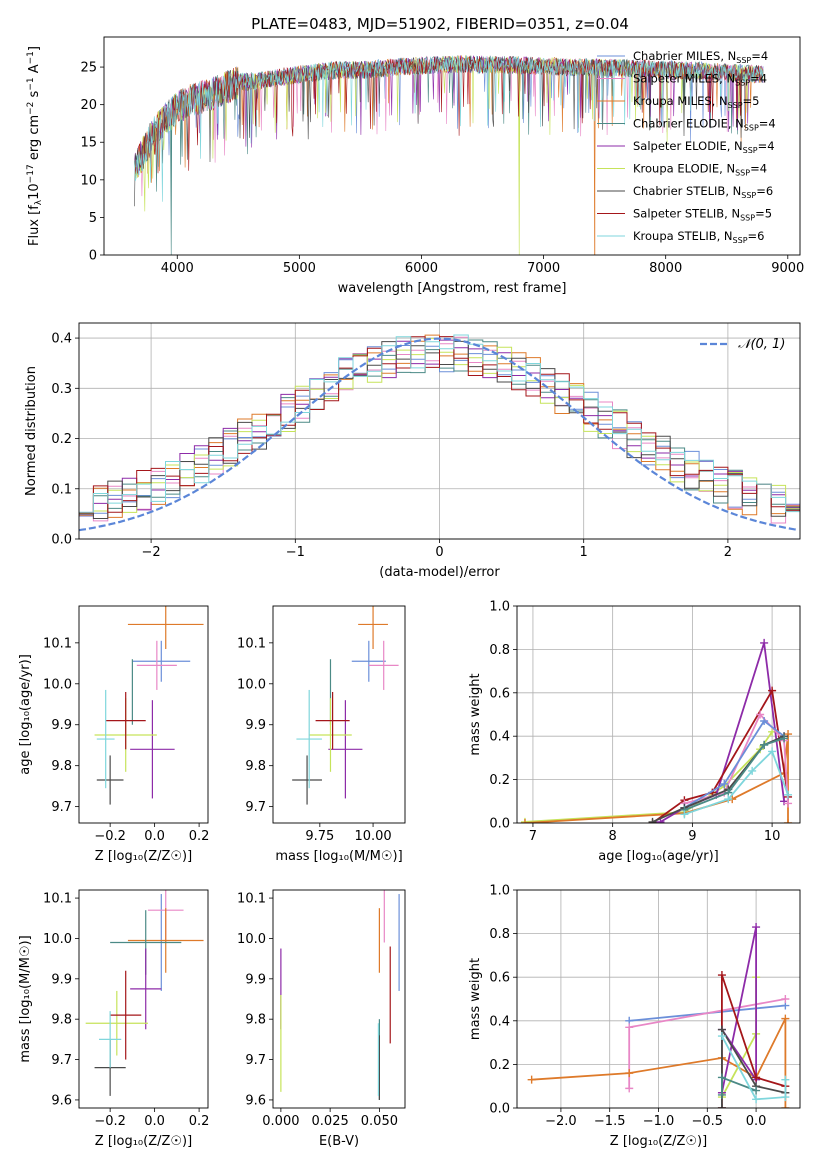  Describe the element at coordinates (499, 978) in the screenshot. I see `y-tick-label: 0.6` at that location.